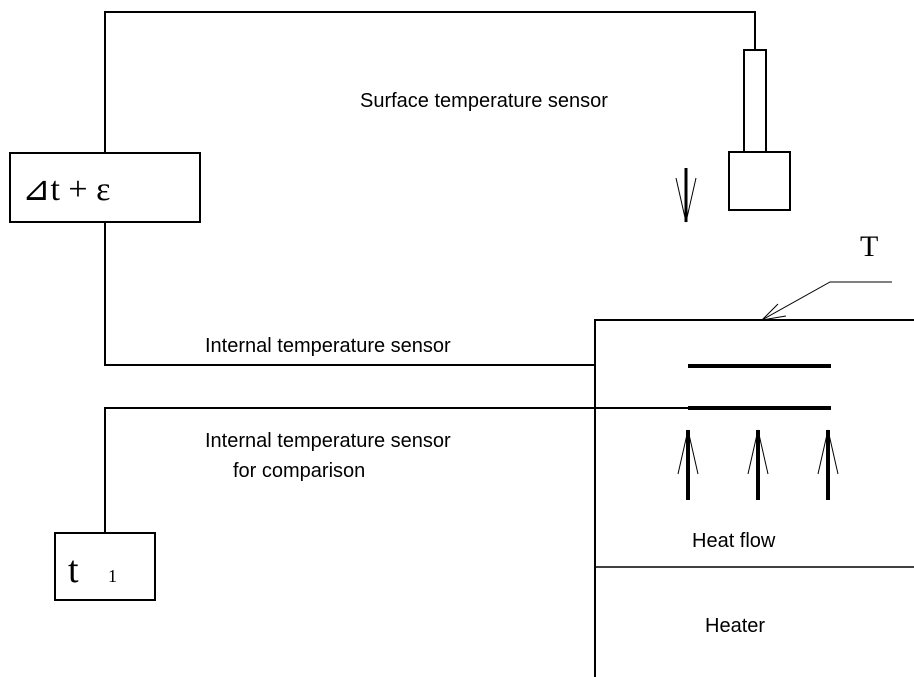 The height and width of the screenshot is (677, 914). I want to click on meter-label: t, so click(73, 570).